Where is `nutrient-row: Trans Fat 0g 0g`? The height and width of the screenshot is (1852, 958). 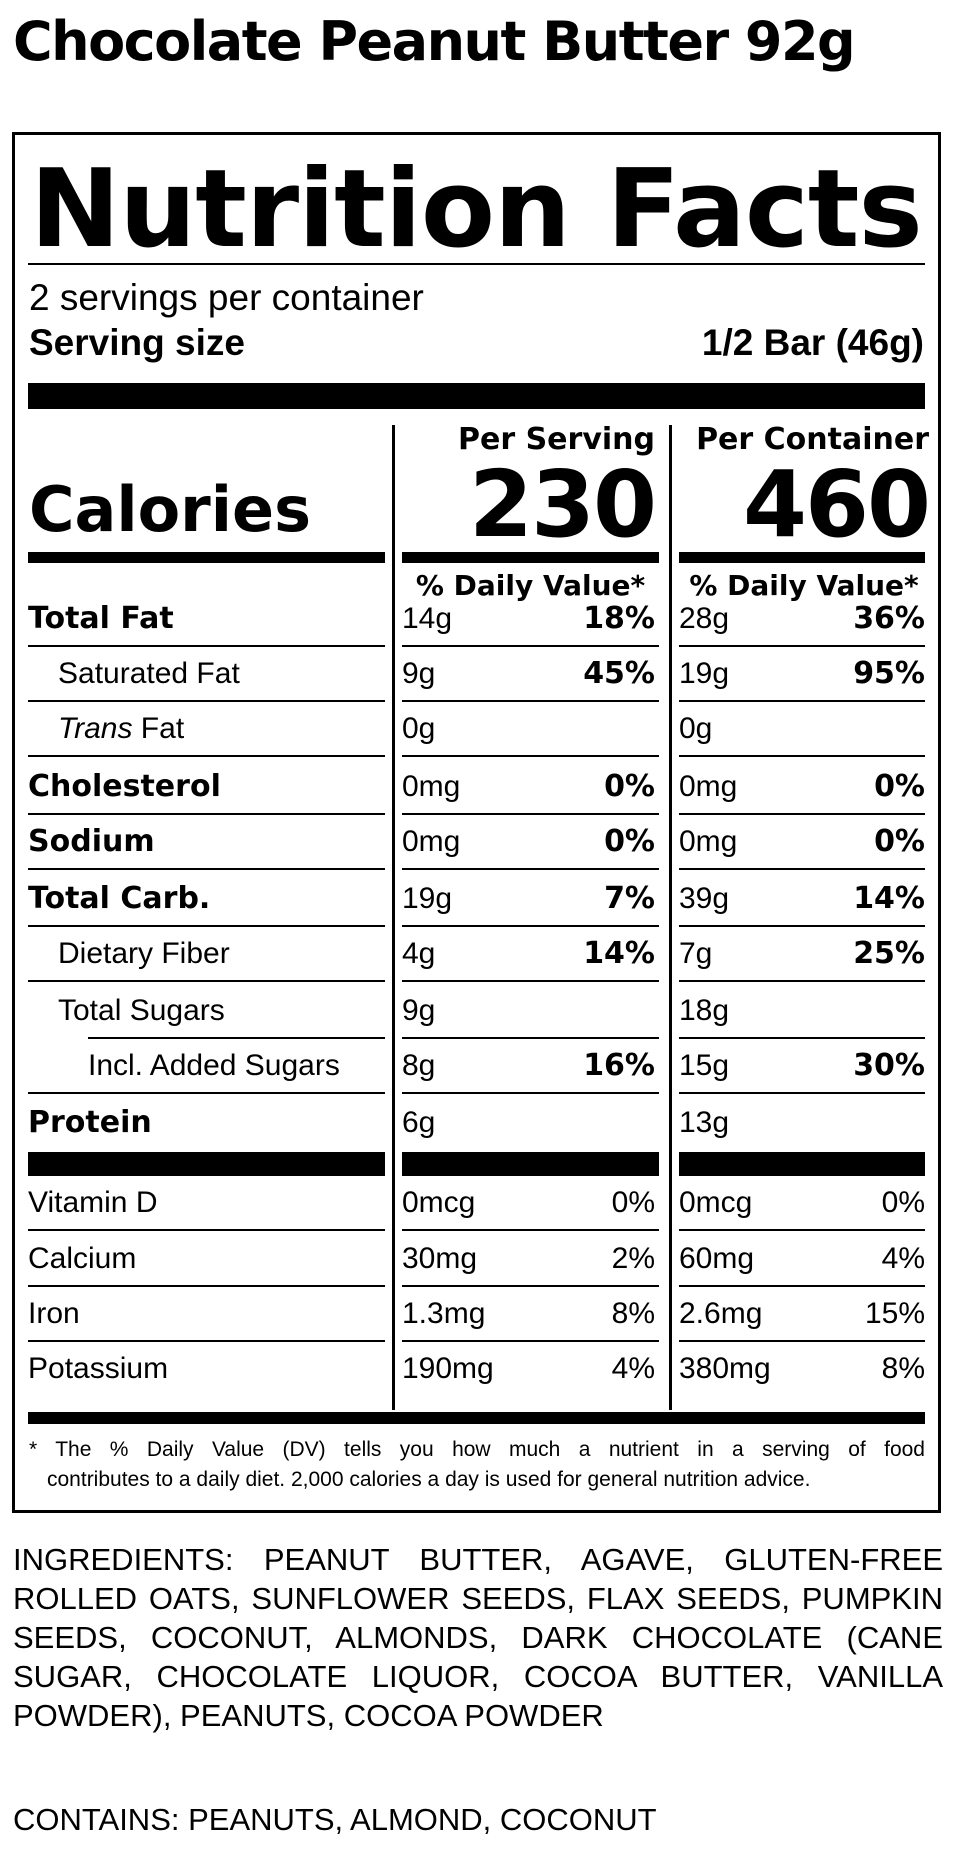 nutrient-row: Trans Fat 0g 0g is located at coordinates (476, 728).